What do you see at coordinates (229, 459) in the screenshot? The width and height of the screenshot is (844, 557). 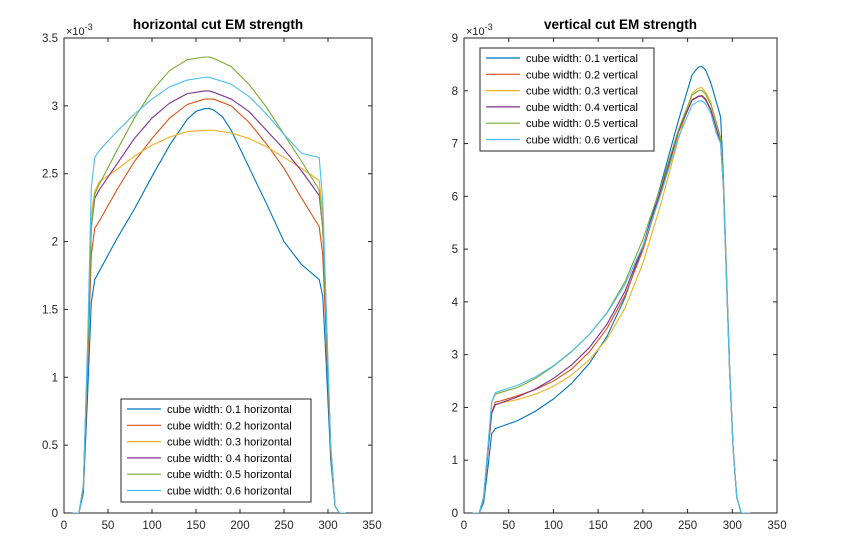 I see `legend-entry: cube width: 0.4 horizontal` at bounding box center [229, 459].